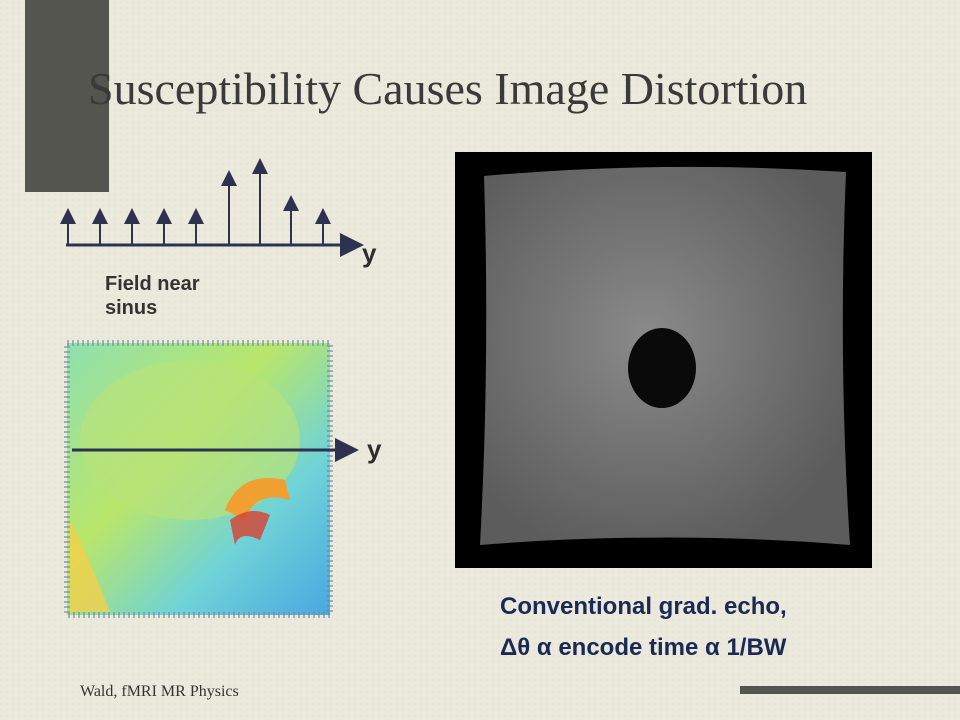 This screenshot has width=960, height=720. I want to click on field-arrows, so click(212, 207).